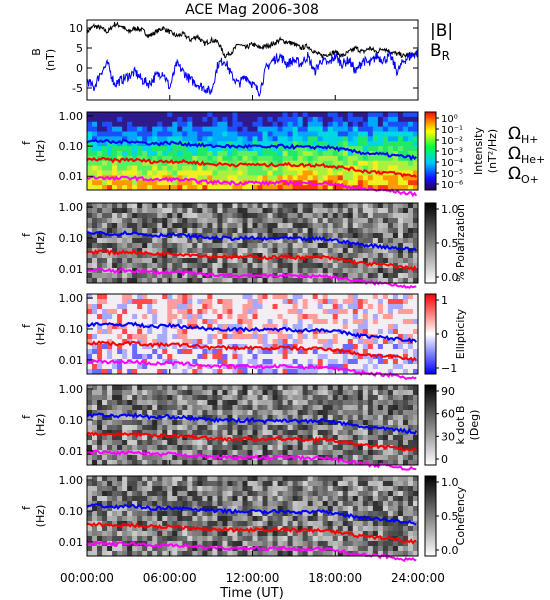  Describe the element at coordinates (26, 142) in the screenshot. I see `y-axis-label: f` at that location.